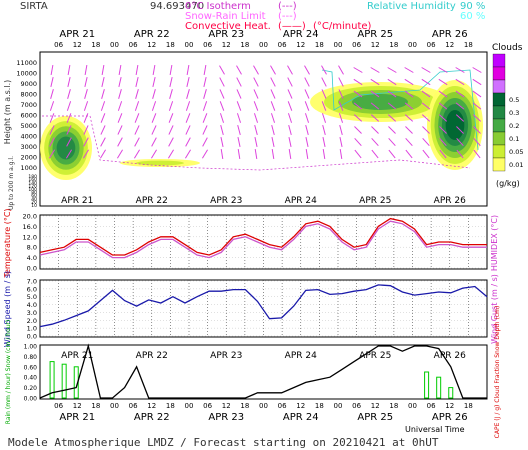 The image size is (528, 450). Describe the element at coordinates (28, 137) in the screenshot. I see `cloud-ytick-label: 4000` at that location.